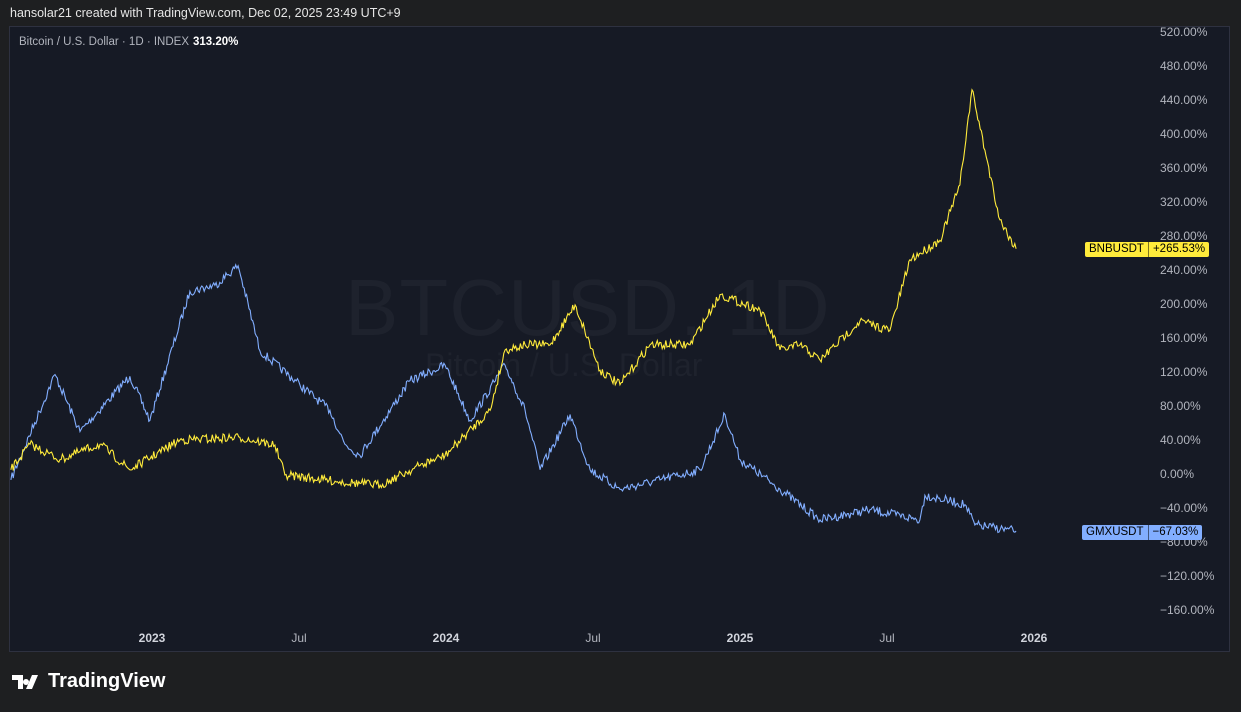 The width and height of the screenshot is (1241, 712). I want to click on y-tick-label: −40.00%, so click(1184, 508).